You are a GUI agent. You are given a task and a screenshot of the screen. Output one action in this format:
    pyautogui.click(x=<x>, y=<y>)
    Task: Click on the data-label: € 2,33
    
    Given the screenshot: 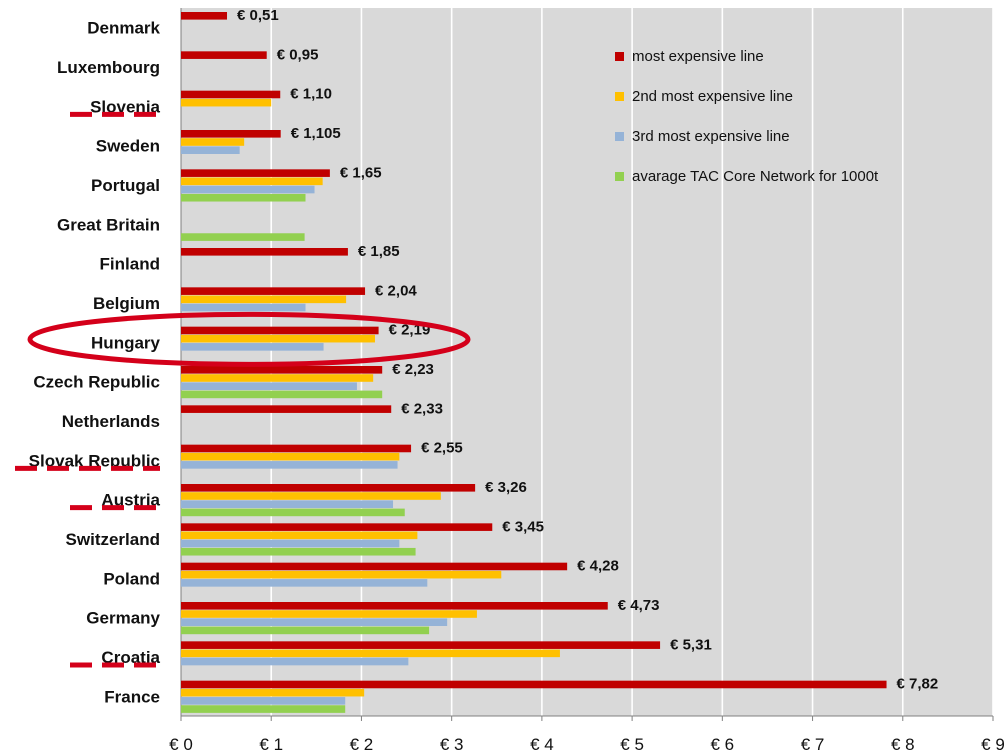 What is the action you would take?
    pyautogui.click(x=422, y=408)
    